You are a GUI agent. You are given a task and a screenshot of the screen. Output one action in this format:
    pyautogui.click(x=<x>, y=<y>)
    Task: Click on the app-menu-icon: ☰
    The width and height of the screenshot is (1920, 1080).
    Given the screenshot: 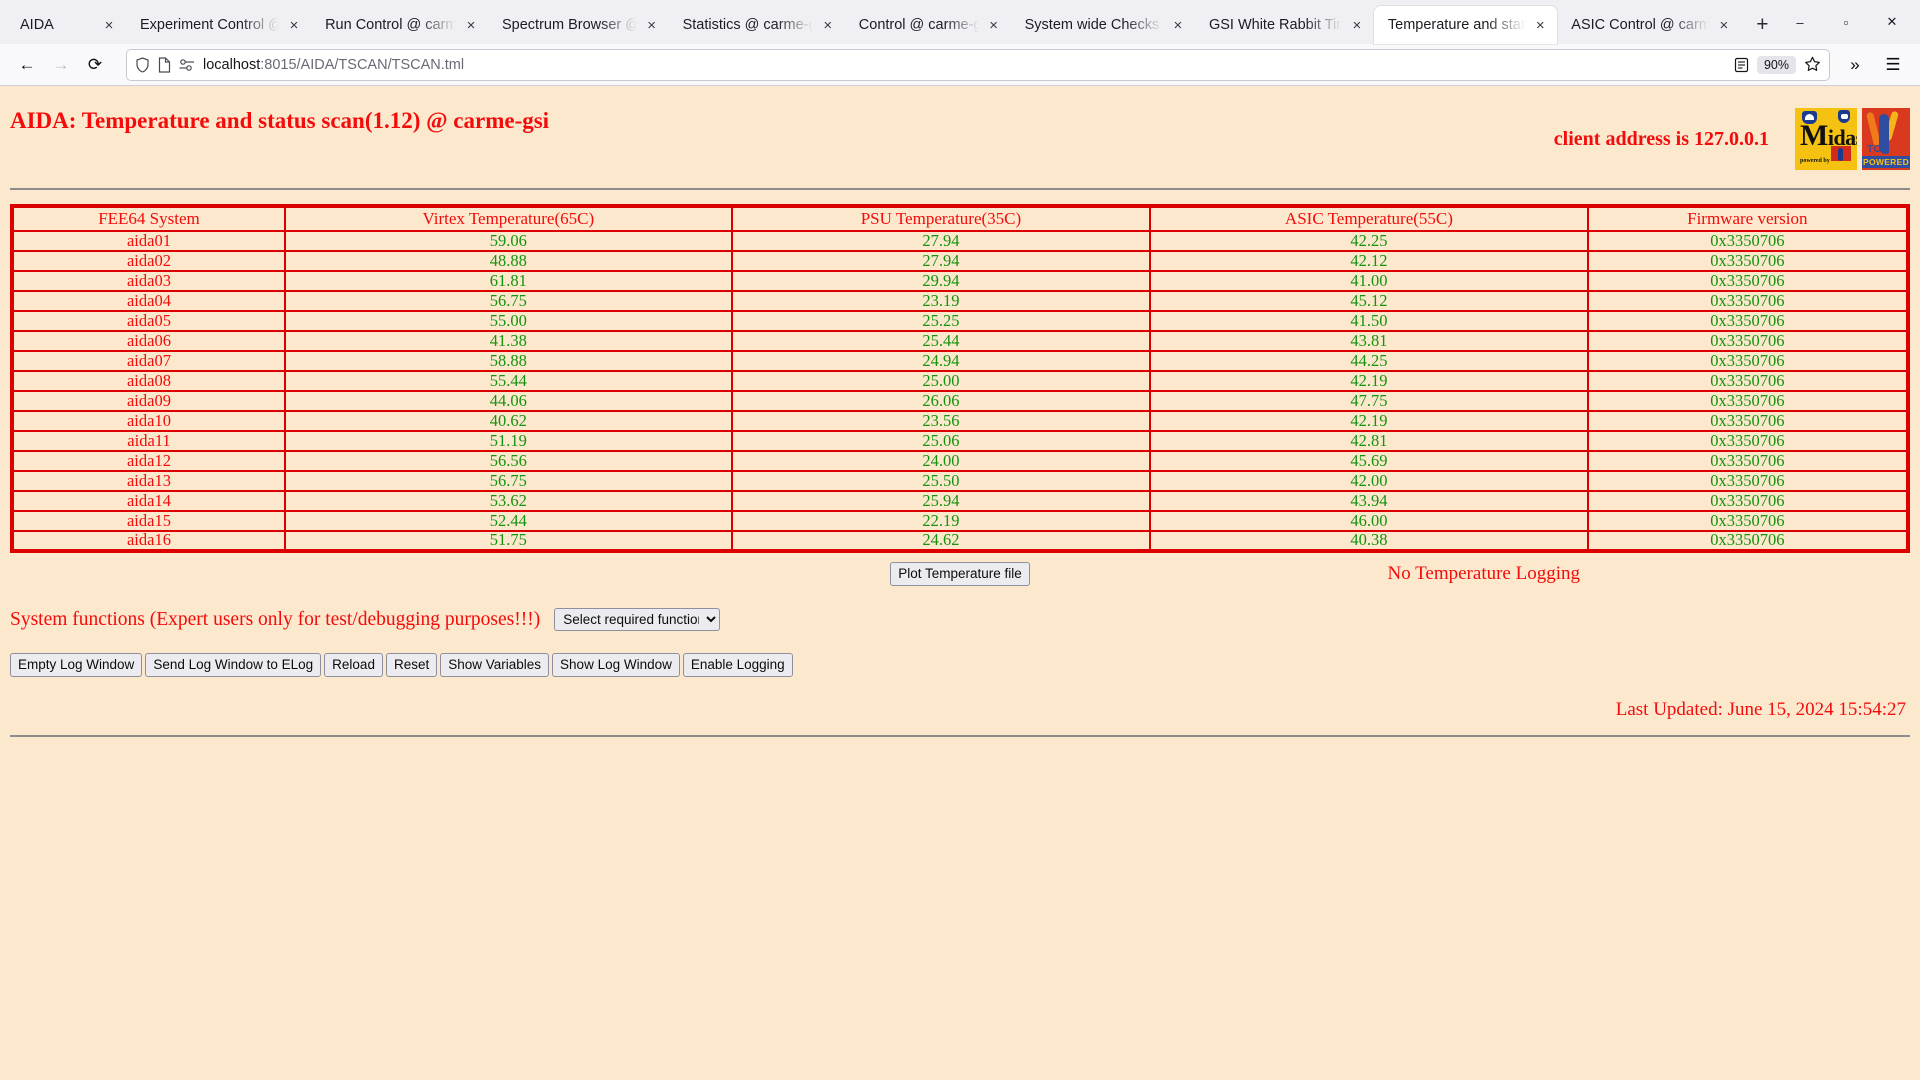 What is the action you would take?
    pyautogui.click(x=1893, y=64)
    